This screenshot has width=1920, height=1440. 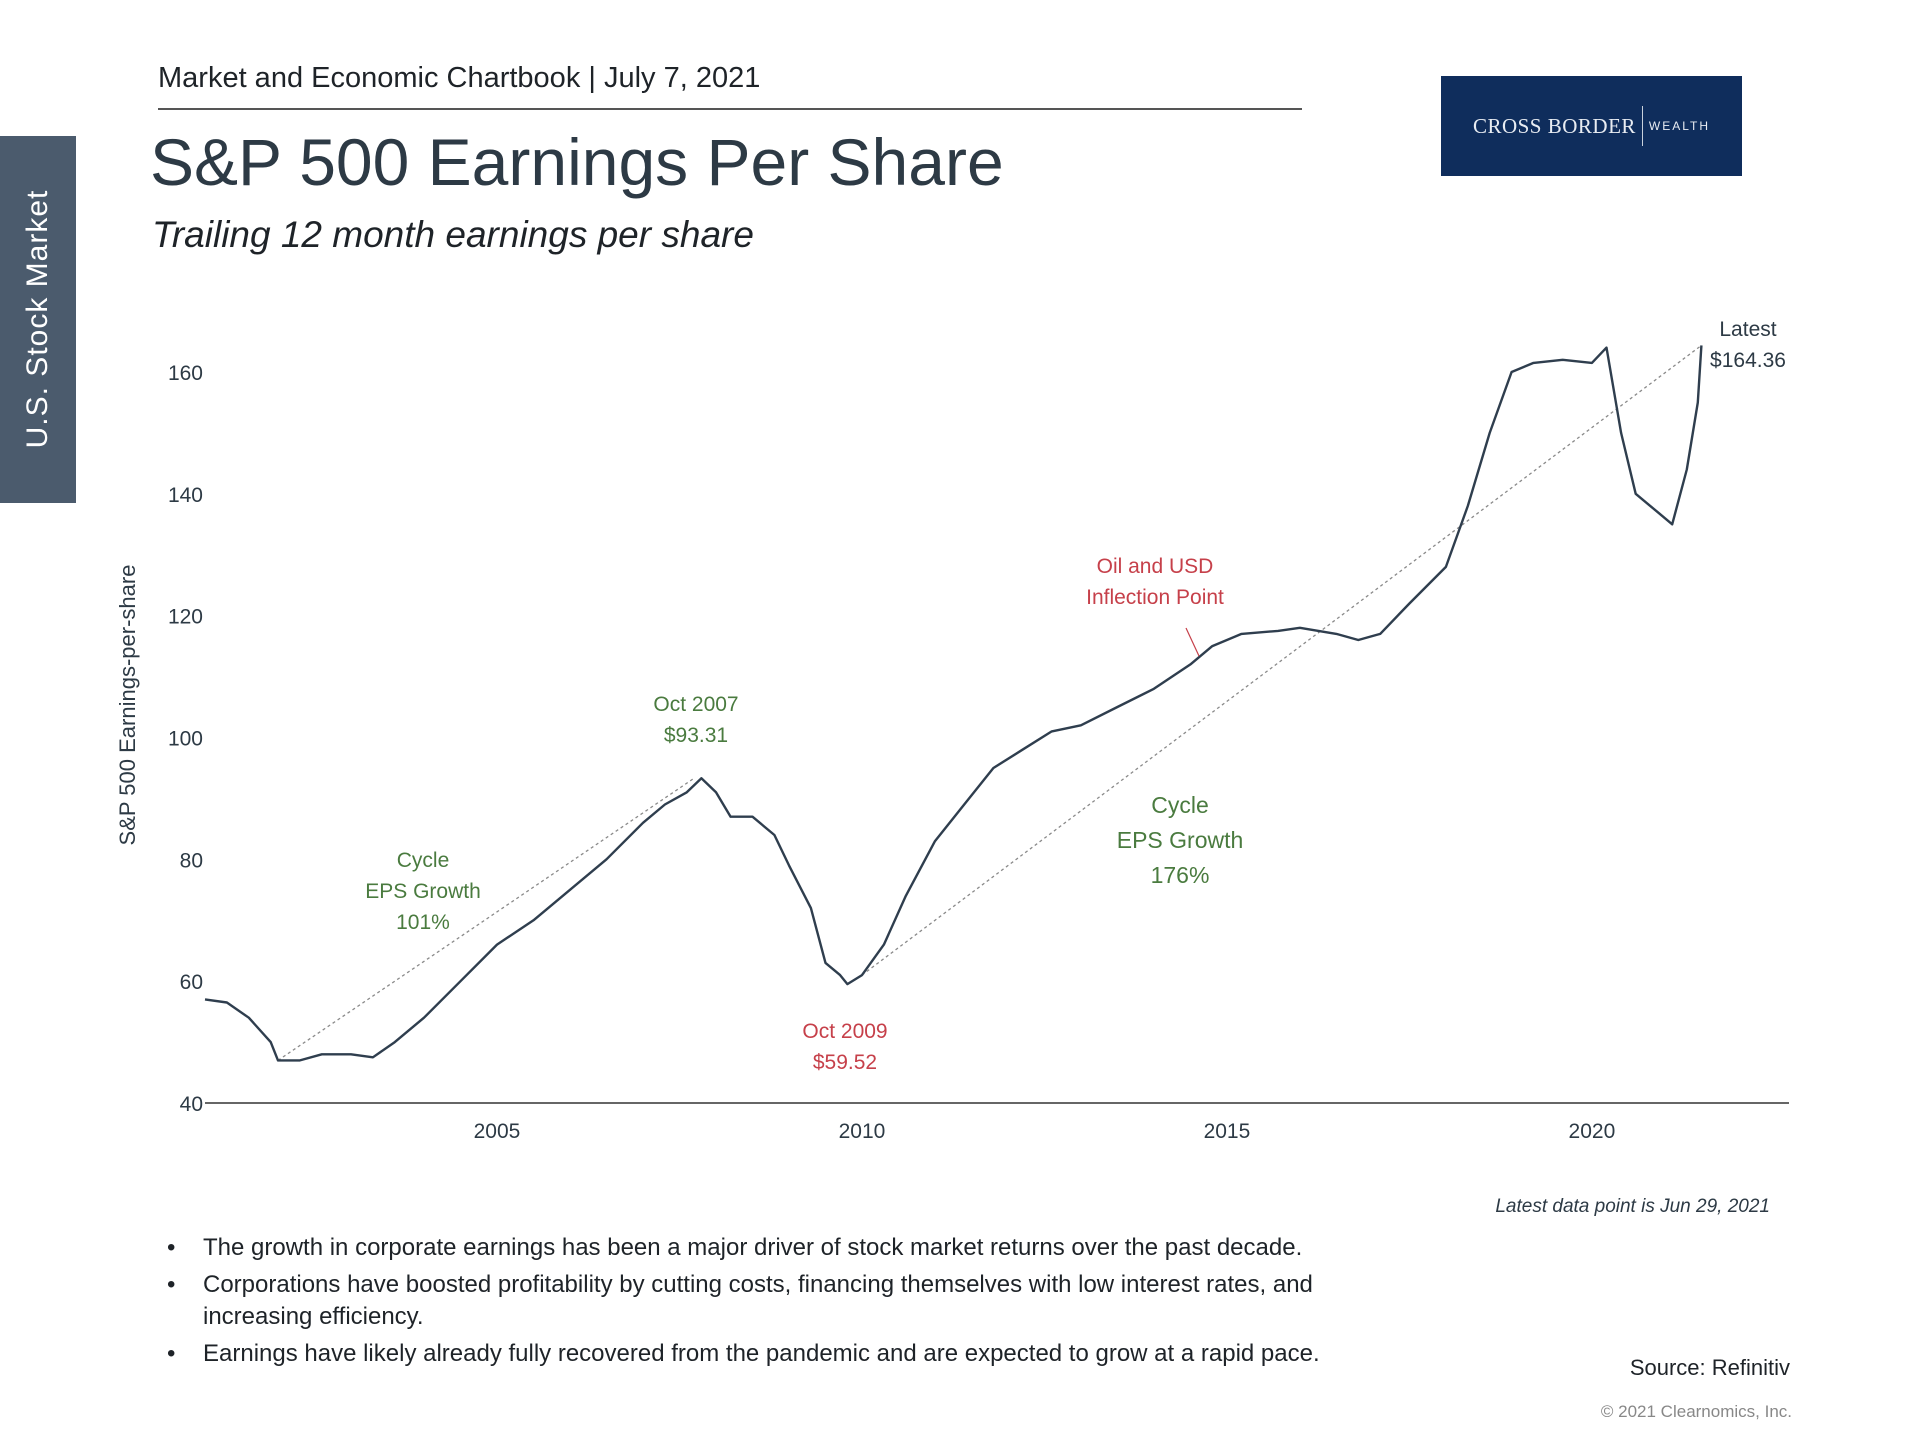 What do you see at coordinates (486, 919) in the screenshot?
I see `cycle-trend-line` at bounding box center [486, 919].